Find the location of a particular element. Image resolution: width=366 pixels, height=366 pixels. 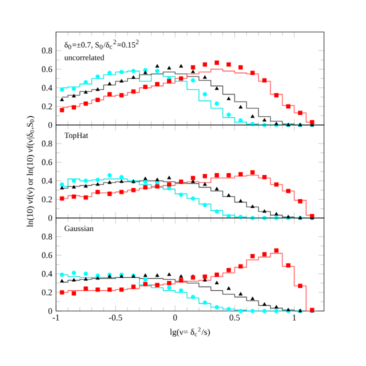

x-axis-title: lg(ν= δ$_{c}$$^{2}$/s) is located at coordinates (190, 332).